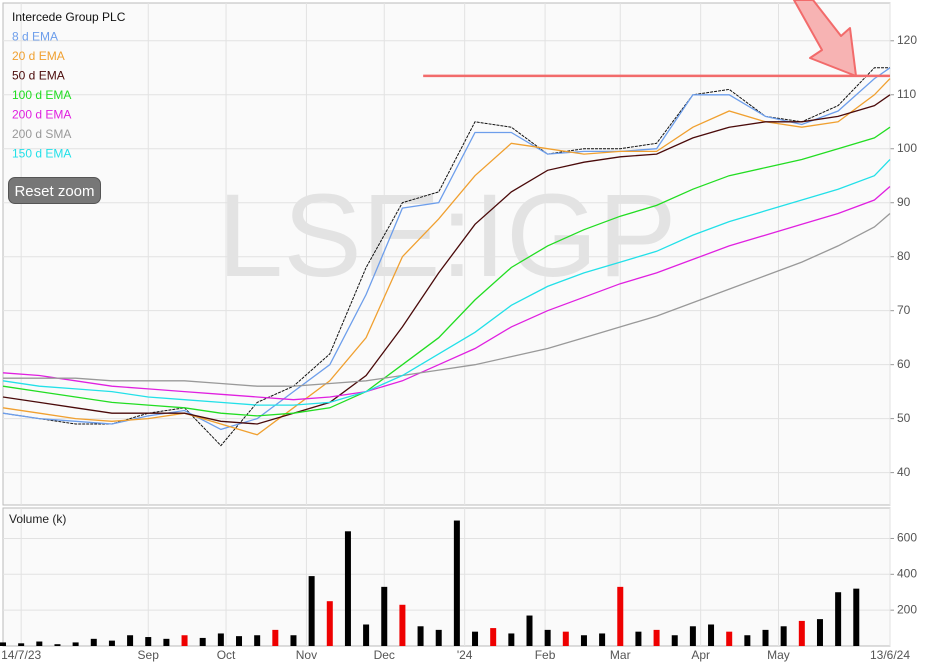 The width and height of the screenshot is (930, 663). I want to click on legend-label: 200 d EMA, so click(41, 115).